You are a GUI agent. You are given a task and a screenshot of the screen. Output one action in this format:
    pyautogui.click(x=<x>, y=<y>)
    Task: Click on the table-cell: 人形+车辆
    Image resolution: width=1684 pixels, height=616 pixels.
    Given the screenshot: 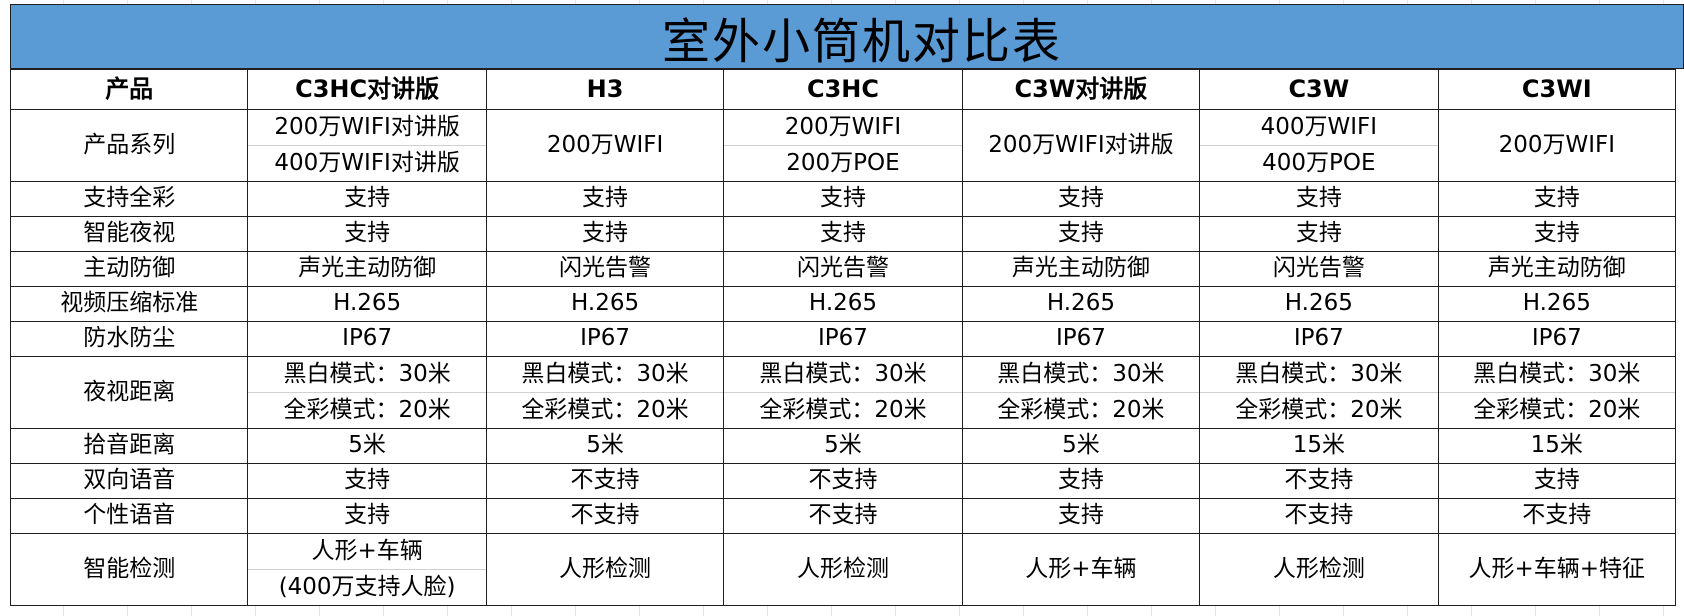 What is the action you would take?
    pyautogui.click(x=1081, y=569)
    